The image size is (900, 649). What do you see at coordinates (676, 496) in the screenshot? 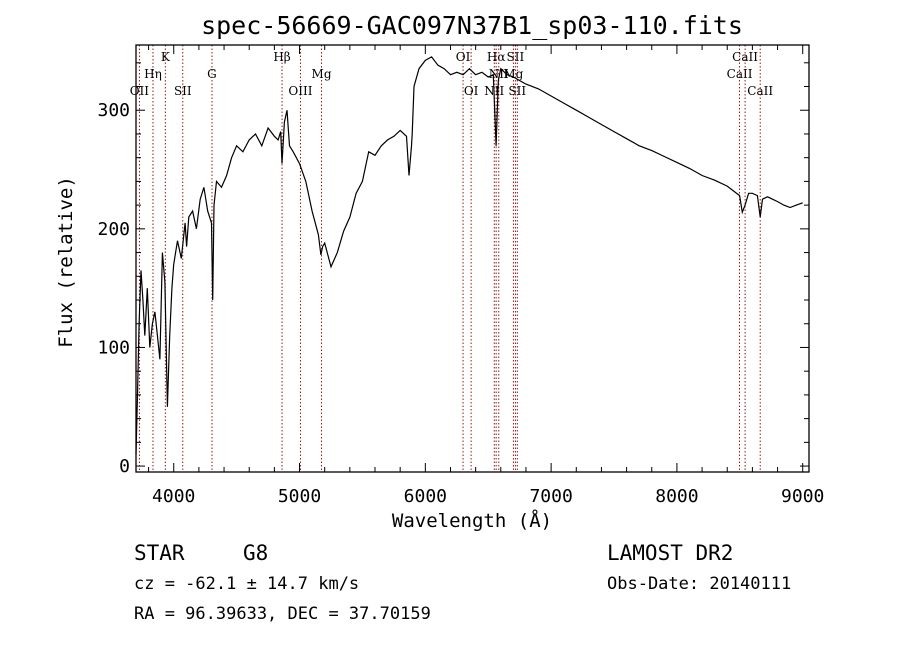
I see `x-tick-label: 8000` at bounding box center [676, 496].